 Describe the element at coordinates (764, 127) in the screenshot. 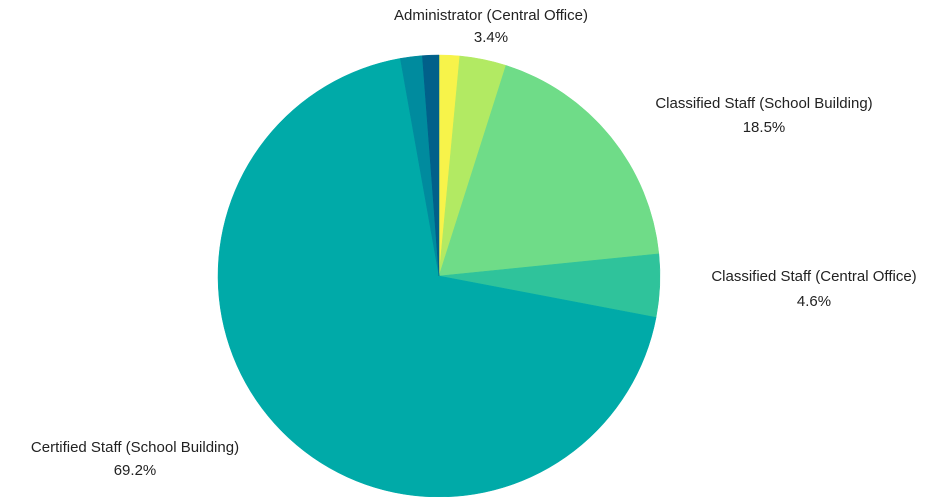

I see `slice-value-2: 18.5%` at that location.